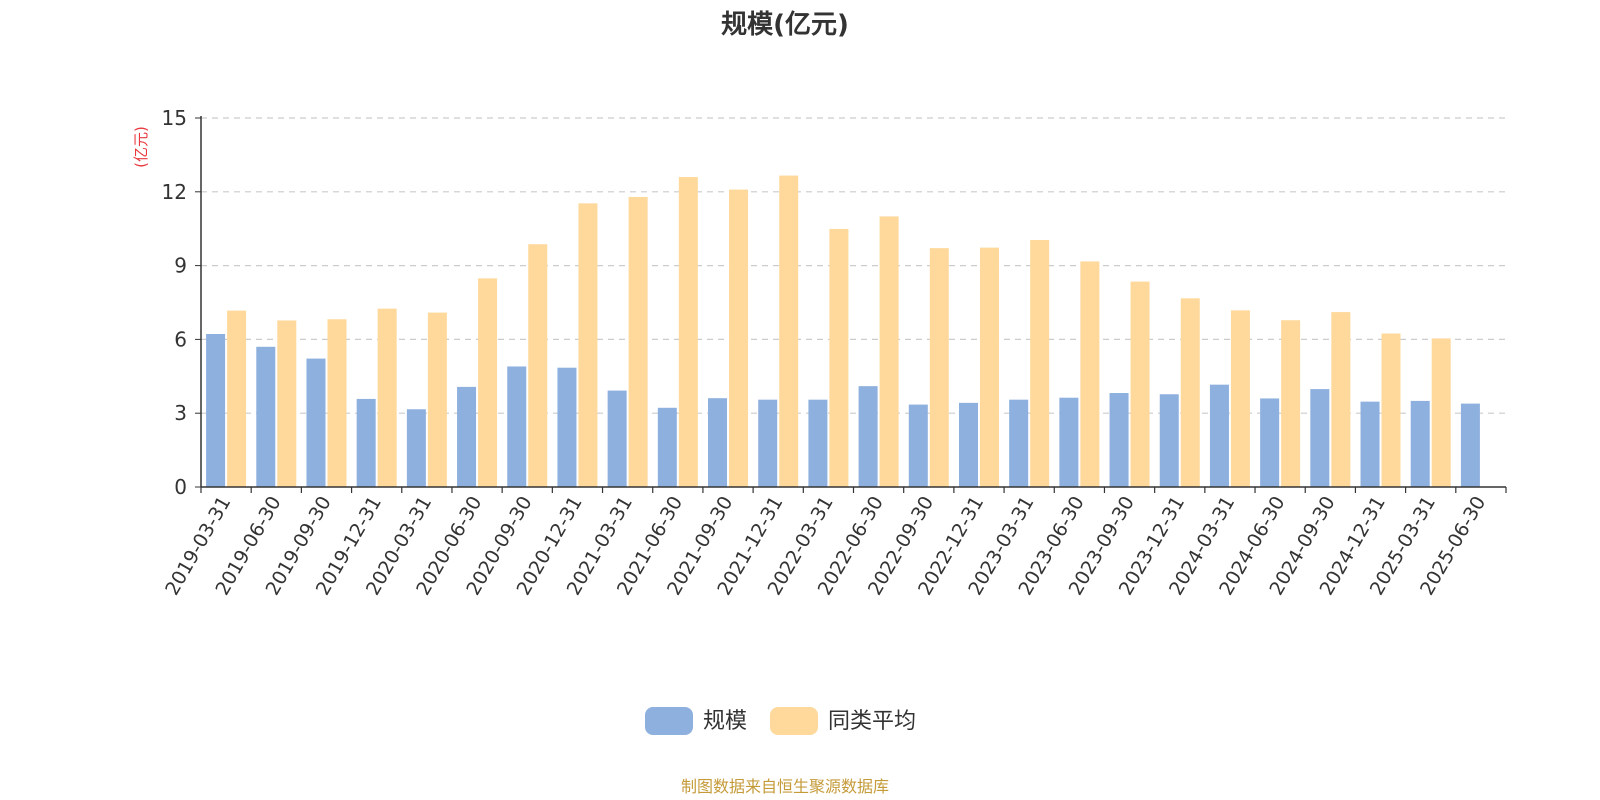  I want to click on y-tick-label: 15, so click(174, 118).